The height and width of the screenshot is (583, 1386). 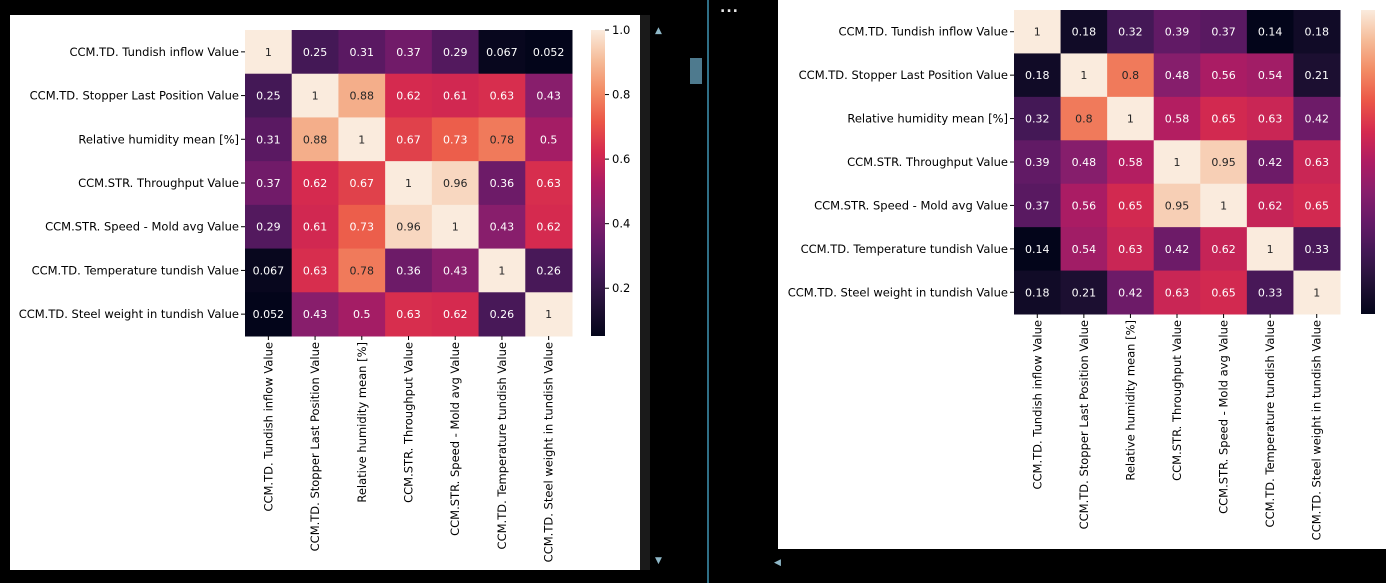 I want to click on cell-value-label: 0.21, so click(x=1316, y=75).